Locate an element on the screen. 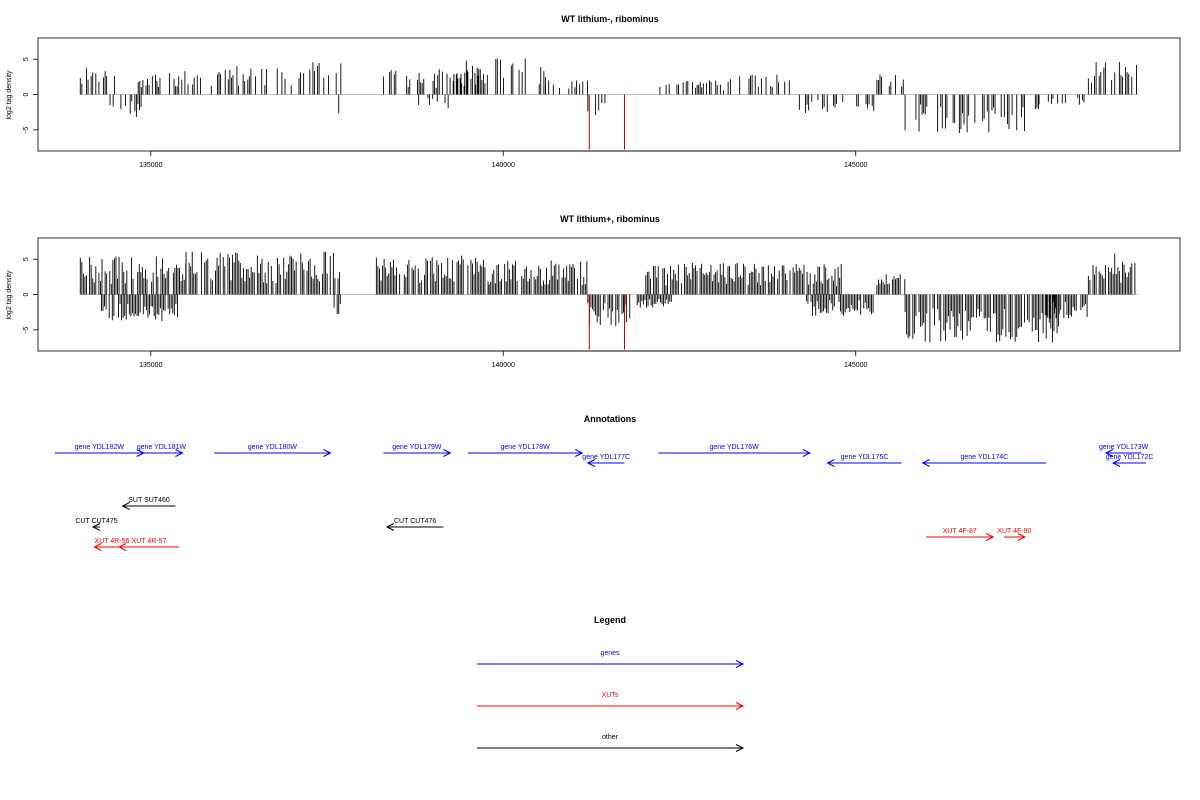 This screenshot has height=800, width=1200. legend-items: genes XUTs other is located at coordinates (611, 701).